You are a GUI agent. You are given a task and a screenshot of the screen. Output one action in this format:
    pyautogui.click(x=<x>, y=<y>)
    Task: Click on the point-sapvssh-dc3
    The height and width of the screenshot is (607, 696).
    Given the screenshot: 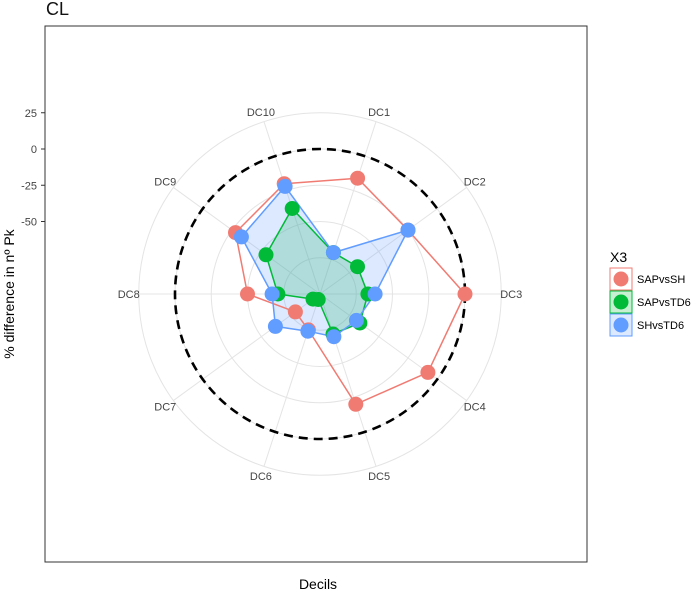 What is the action you would take?
    pyautogui.click(x=465, y=294)
    